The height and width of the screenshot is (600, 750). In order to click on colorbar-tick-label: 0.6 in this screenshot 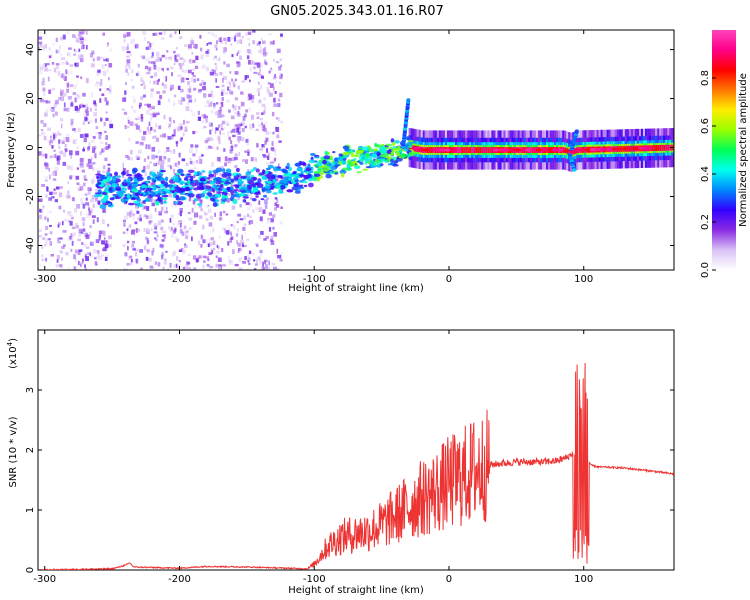, I will do `click(705, 126)`.